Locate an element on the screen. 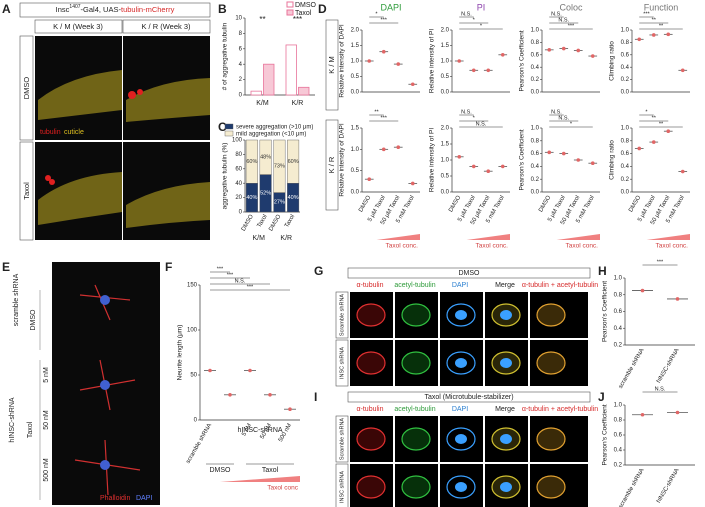 The image size is (705, 507). row-label: hINSC-shRNA is located at coordinates (12, 419).